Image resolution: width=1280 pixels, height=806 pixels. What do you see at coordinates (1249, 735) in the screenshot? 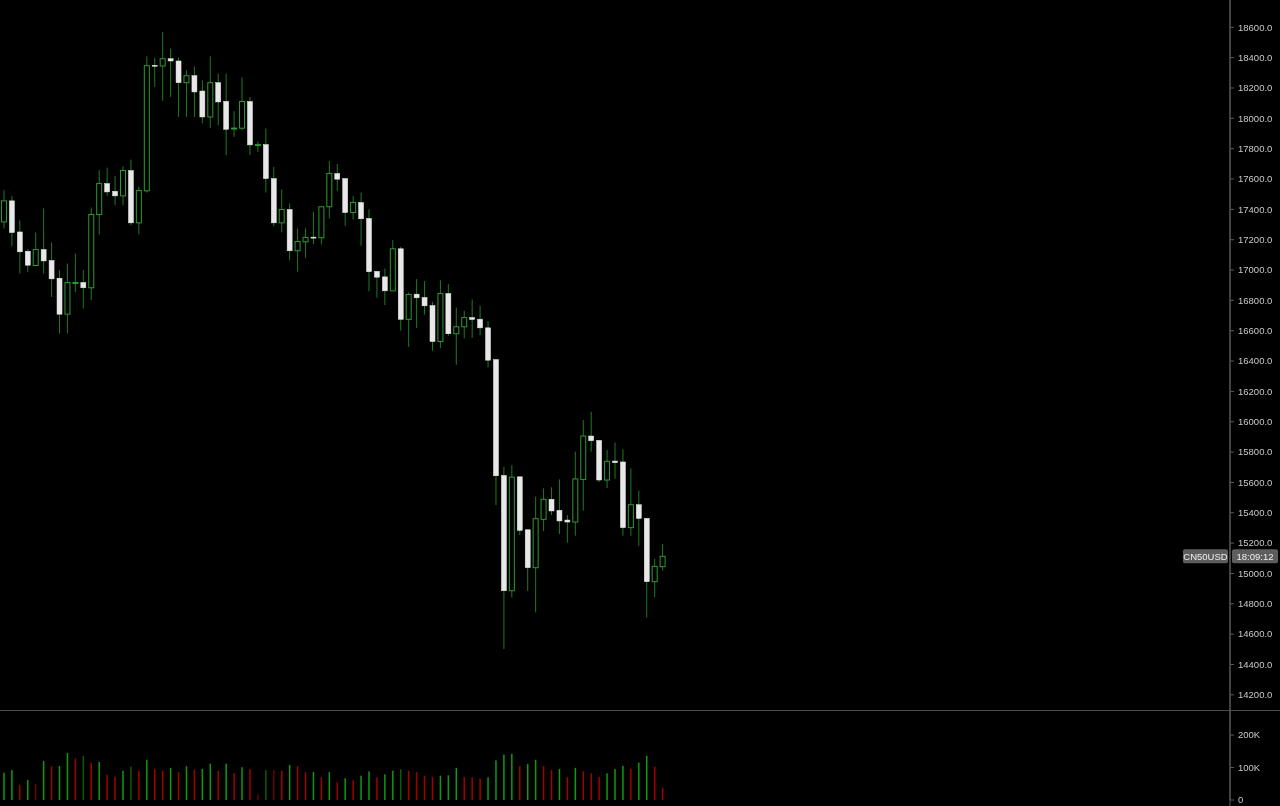
I see `y-tick-label: 200K` at bounding box center [1249, 735].